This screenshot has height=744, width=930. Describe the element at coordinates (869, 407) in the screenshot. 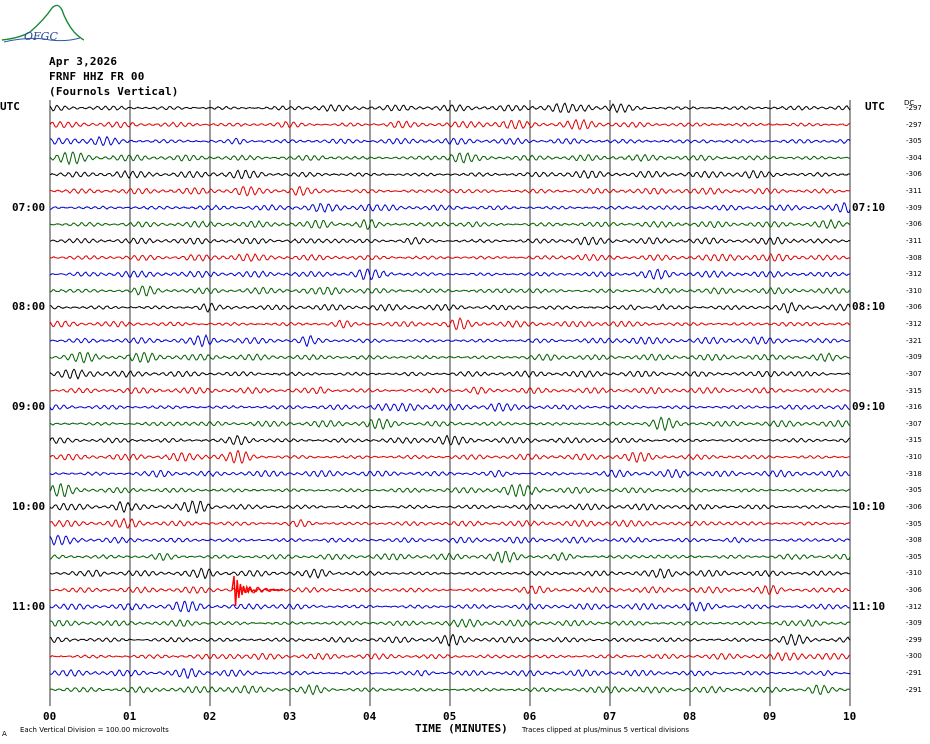

I see `right-time-label: 09:10` at that location.